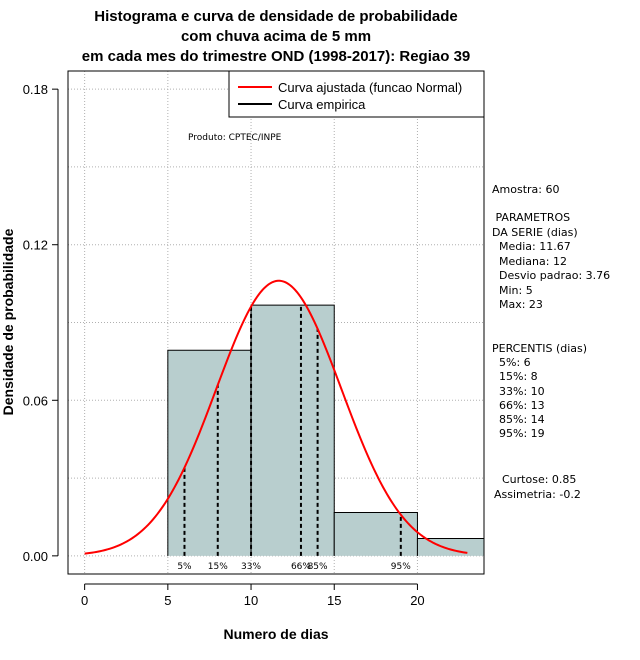 The width and height of the screenshot is (640, 660). What do you see at coordinates (251, 567) in the screenshot?
I see `percentile-label: 33%` at bounding box center [251, 567].